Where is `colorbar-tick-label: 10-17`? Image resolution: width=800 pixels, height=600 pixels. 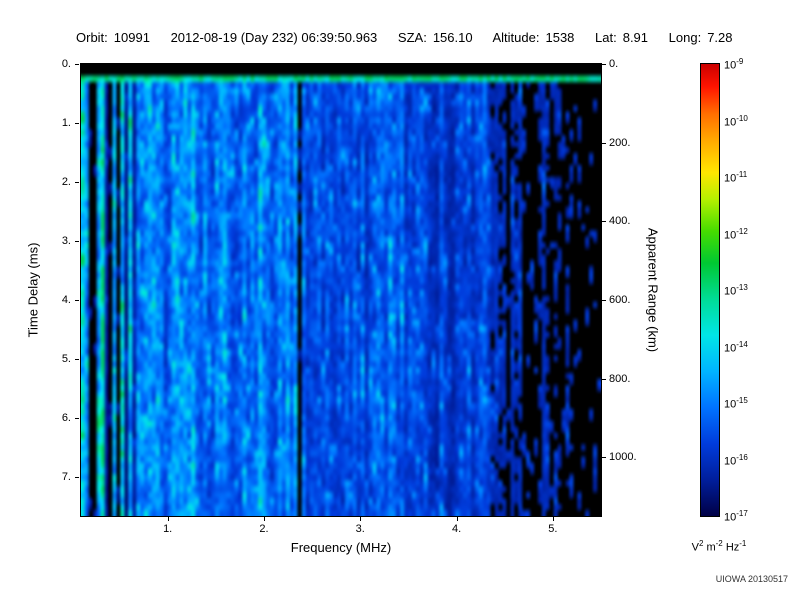 colorbar-tick-label: 10-17 is located at coordinates (736, 516).